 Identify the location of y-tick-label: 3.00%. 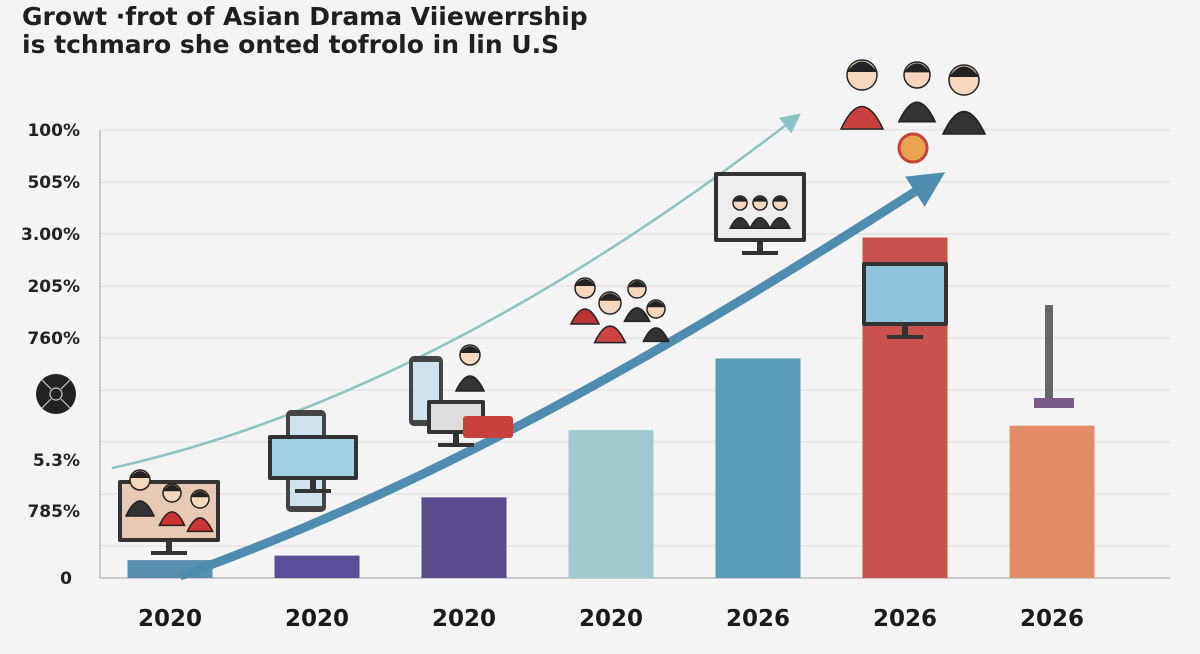
(50, 235).